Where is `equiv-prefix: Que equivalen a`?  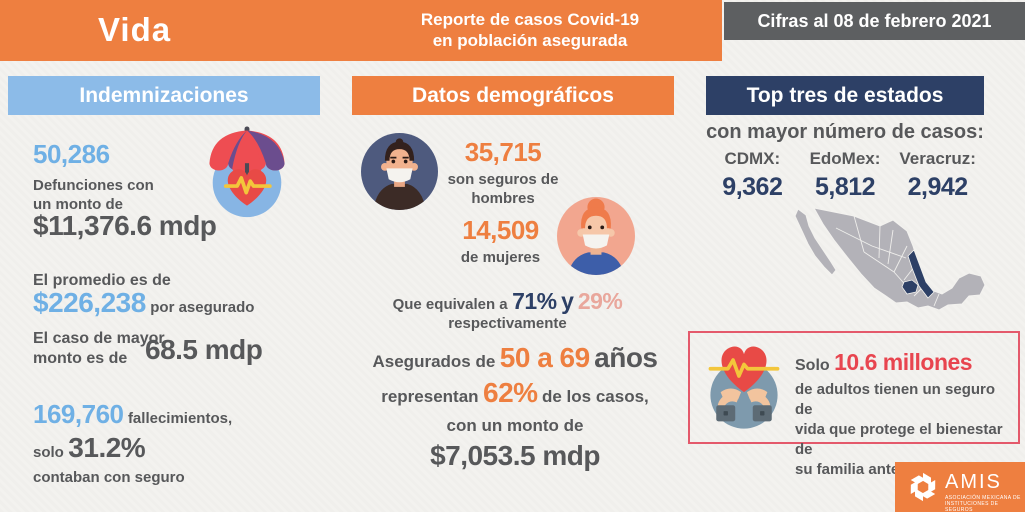 equiv-prefix: Que equivalen a is located at coordinates (450, 304).